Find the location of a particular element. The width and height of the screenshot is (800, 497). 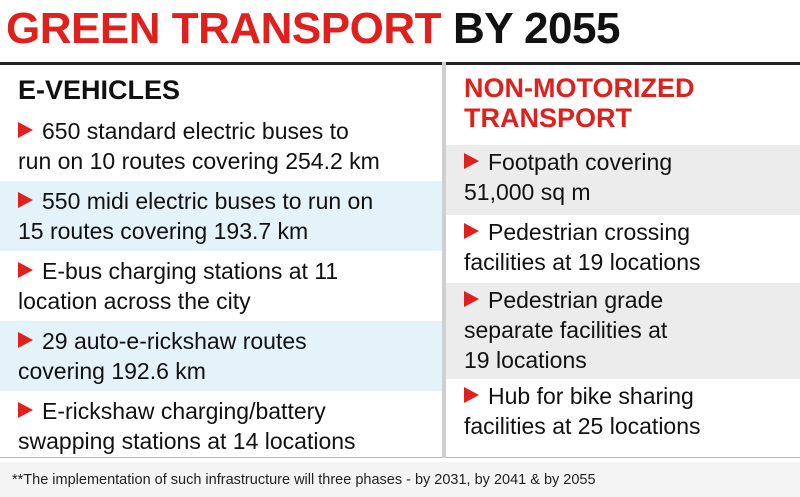

item-text-line: swapping stations at 14 locations is located at coordinates (187, 441).